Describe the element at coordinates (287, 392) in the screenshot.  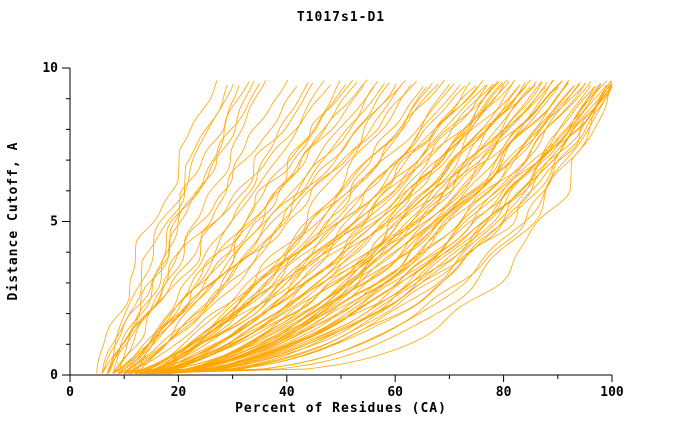
I see `x-tick-label: 40` at that location.